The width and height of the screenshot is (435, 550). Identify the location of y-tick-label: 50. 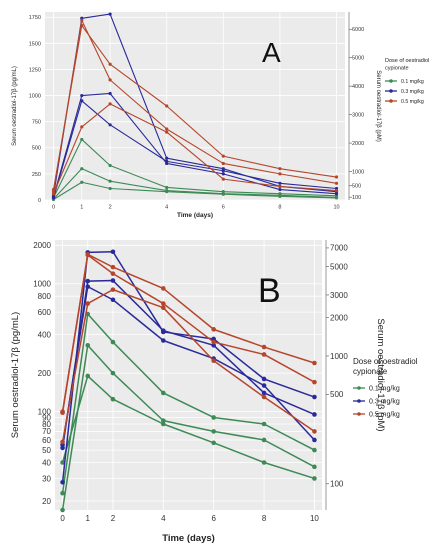
(46, 450).